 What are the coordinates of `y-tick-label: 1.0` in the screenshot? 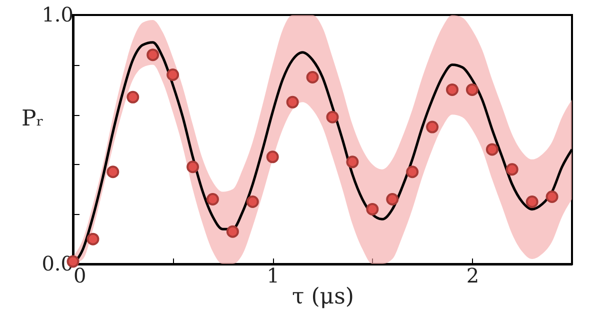 It's located at (58, 14).